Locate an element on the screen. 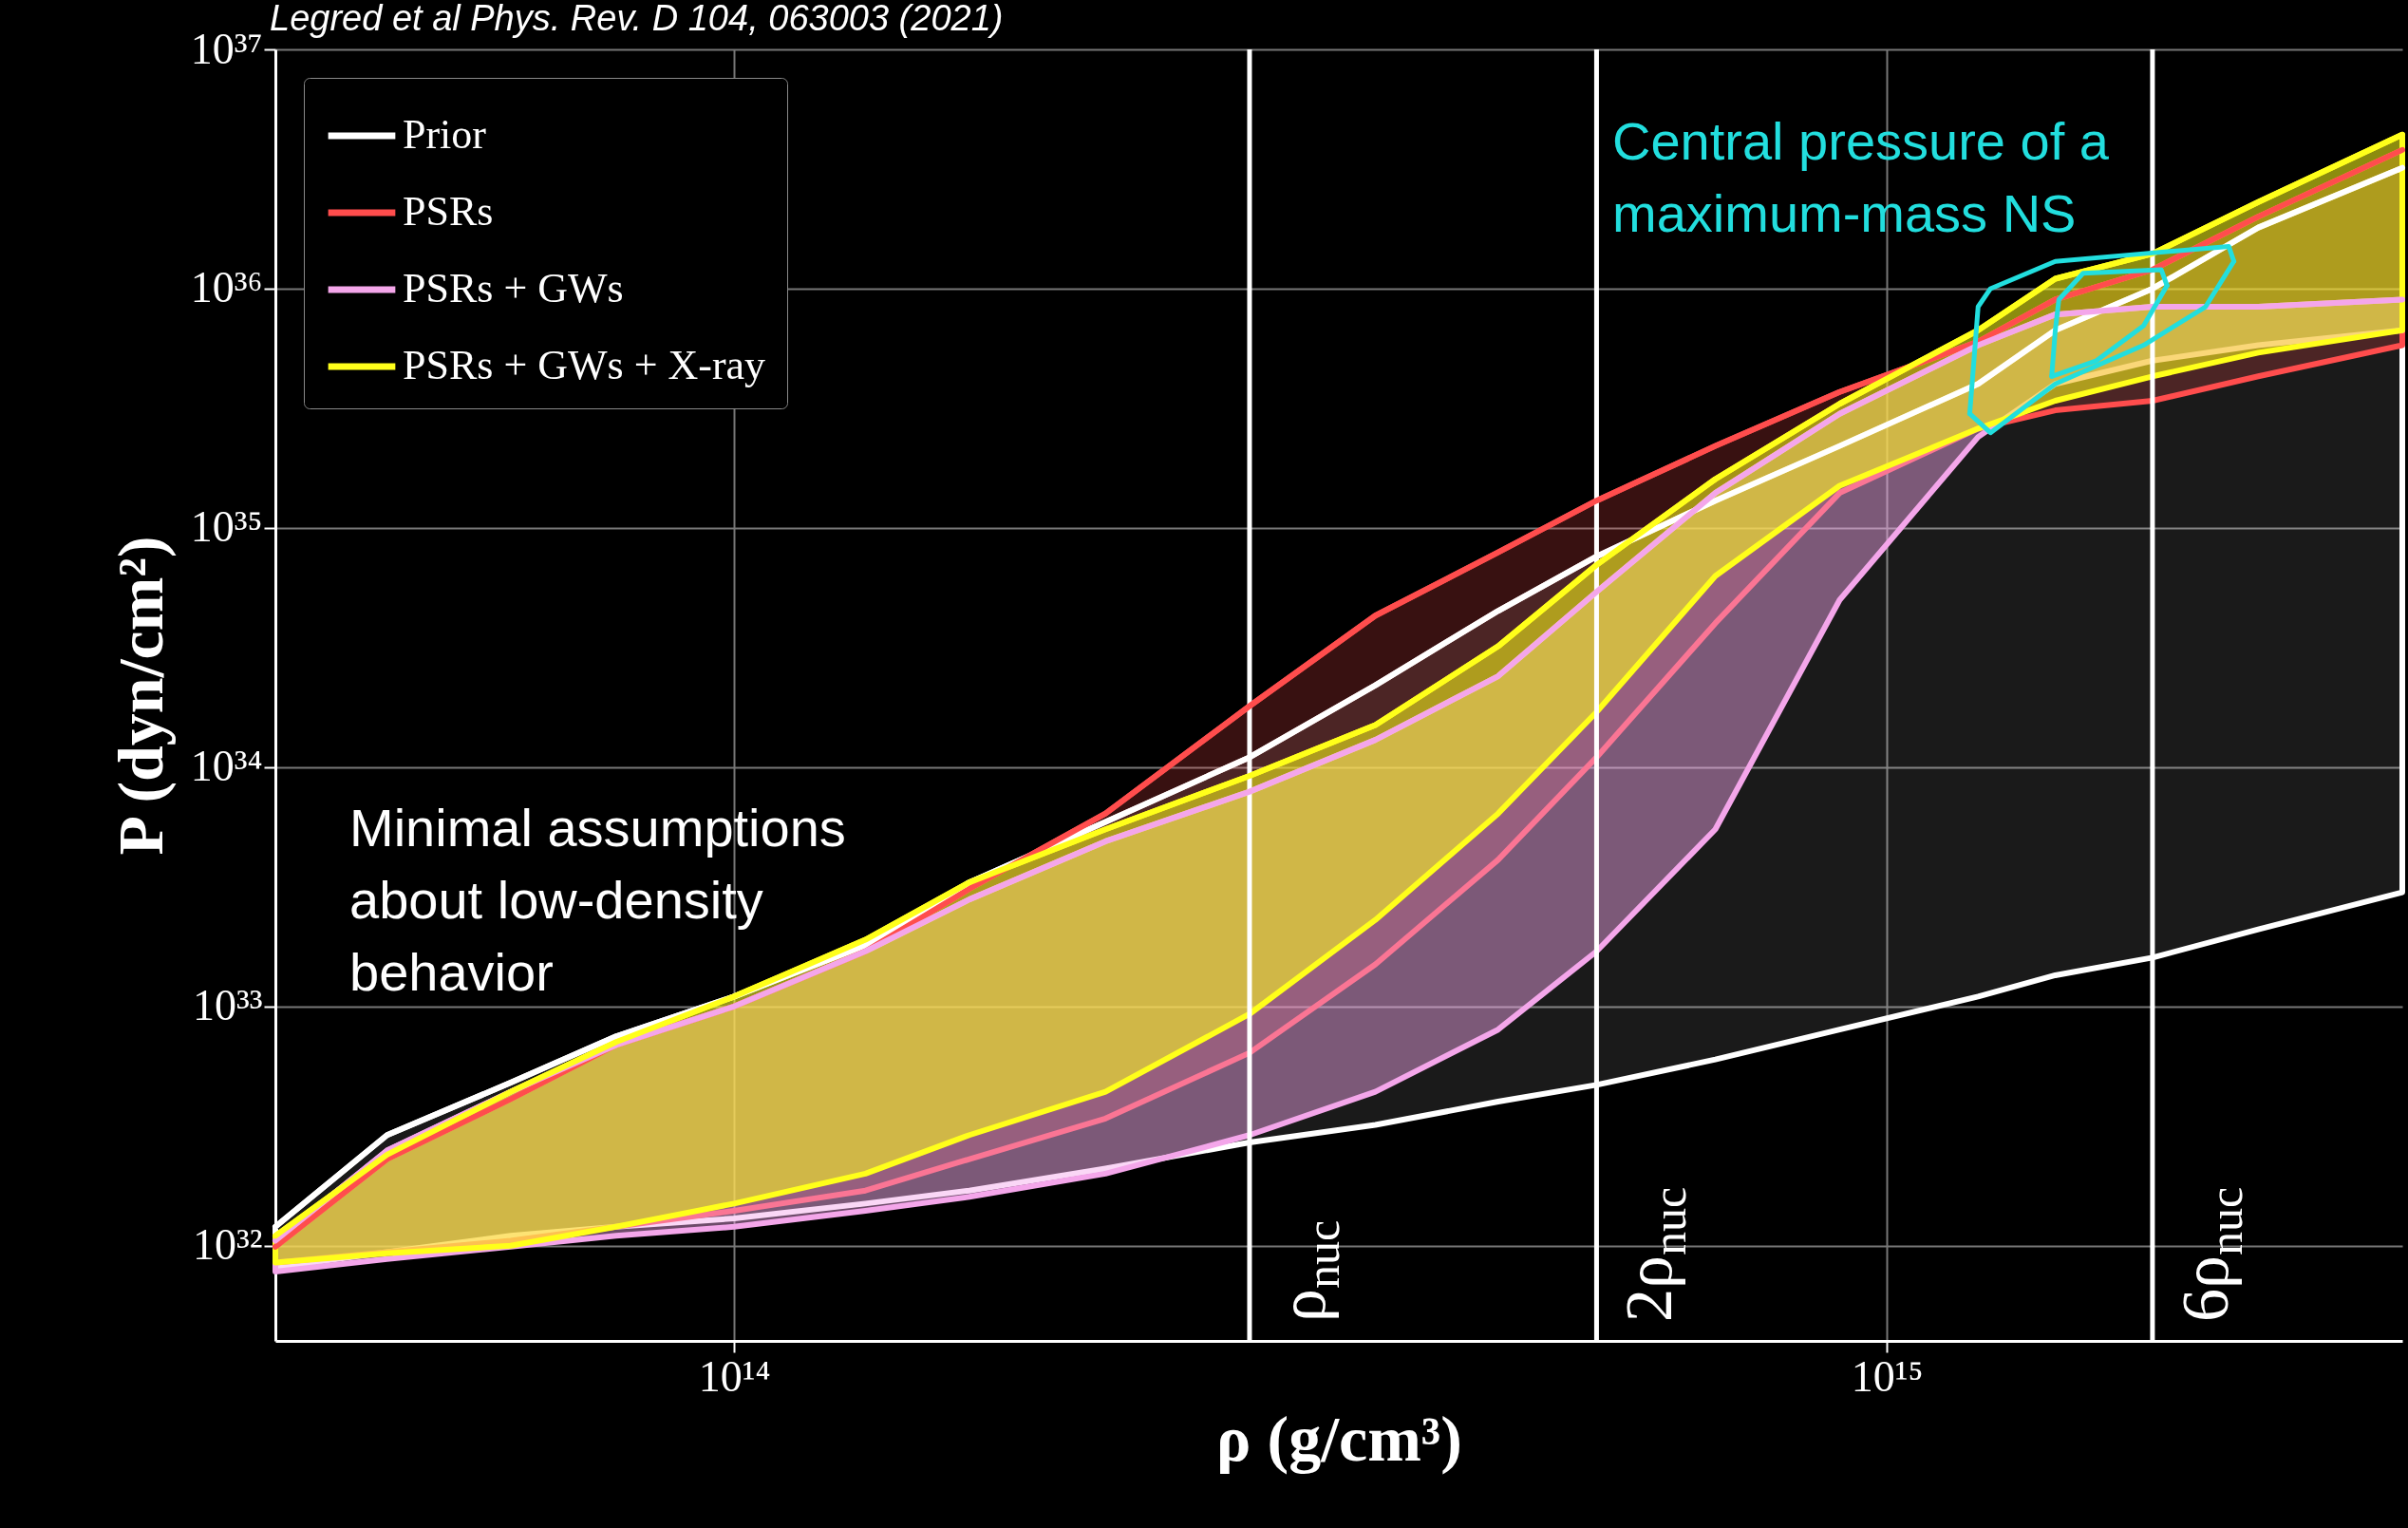 Image resolution: width=2408 pixels, height=1528 pixels. y-axis-title: P (dyn/cm²) is located at coordinates (140, 696).